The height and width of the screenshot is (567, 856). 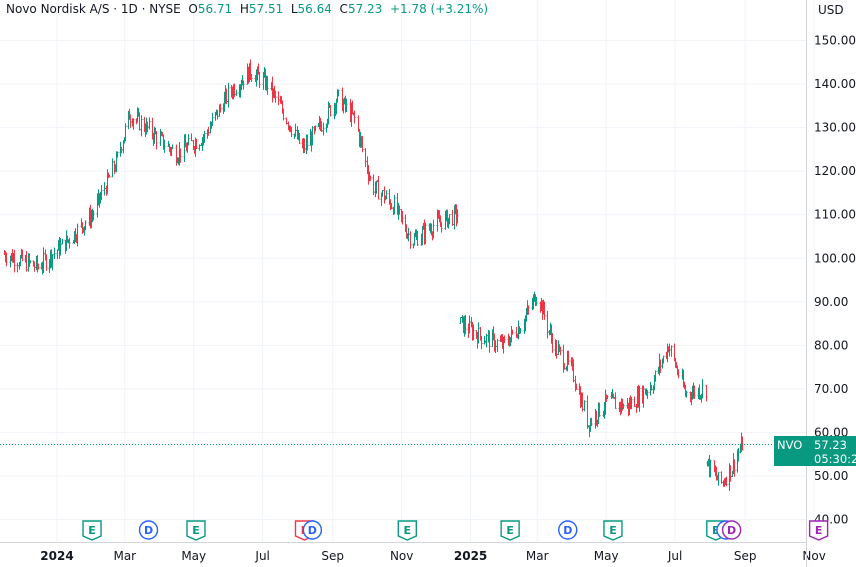 I want to click on high-label: H, so click(x=244, y=9).